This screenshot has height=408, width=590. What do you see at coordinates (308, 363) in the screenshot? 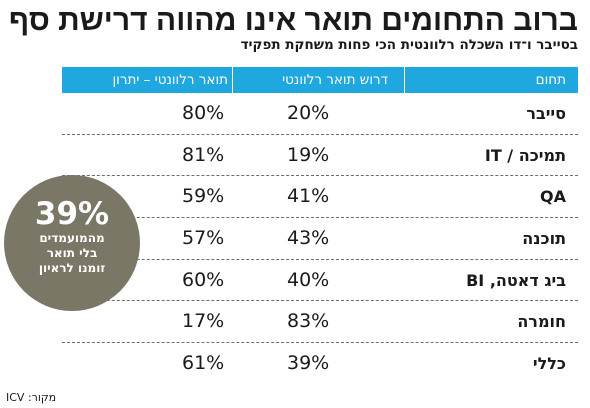
I see `row-requires: 39%` at bounding box center [308, 363].